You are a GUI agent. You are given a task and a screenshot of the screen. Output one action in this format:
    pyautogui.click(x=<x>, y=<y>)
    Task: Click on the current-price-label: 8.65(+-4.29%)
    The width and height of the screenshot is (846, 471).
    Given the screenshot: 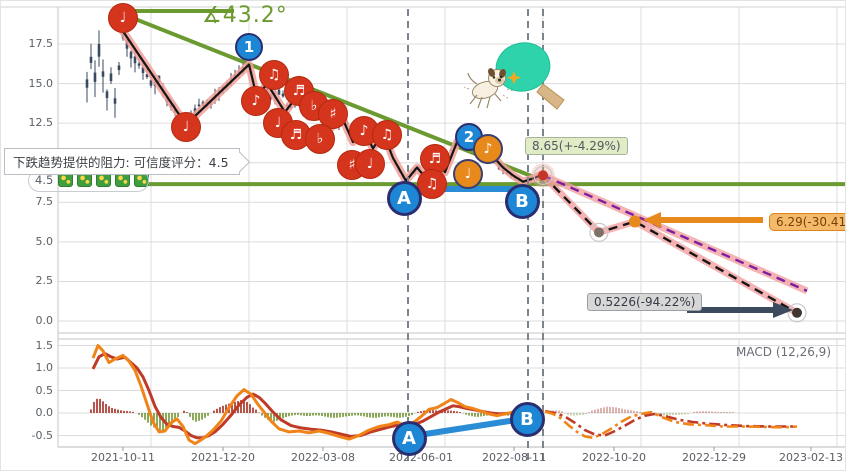 What is the action you would take?
    pyautogui.click(x=576, y=146)
    